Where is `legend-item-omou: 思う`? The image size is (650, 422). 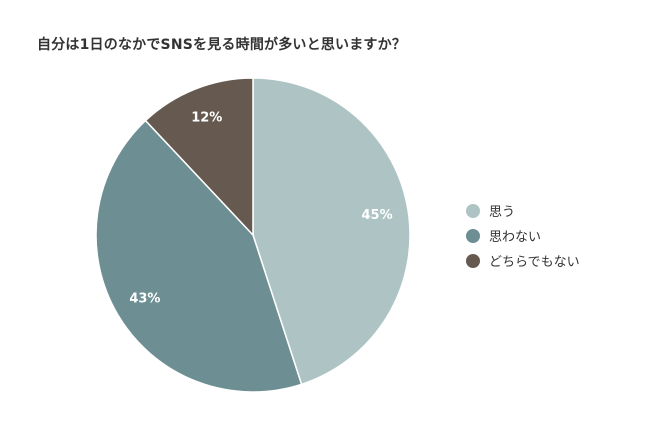
legend-item-omou: 思う is located at coordinates (523, 210).